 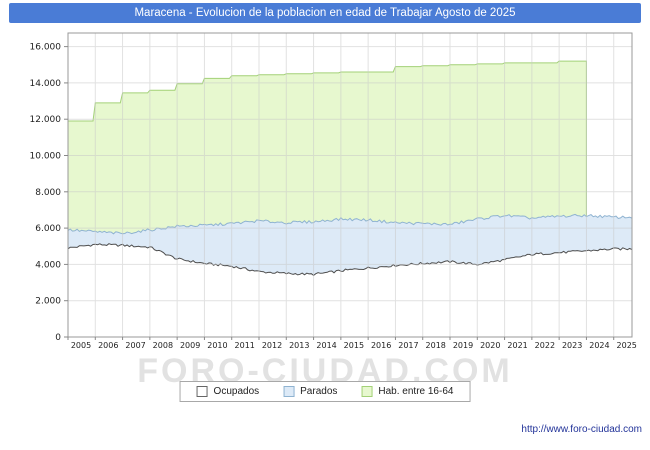 I want to click on svg-text: 12.000, so click(x=46, y=120).